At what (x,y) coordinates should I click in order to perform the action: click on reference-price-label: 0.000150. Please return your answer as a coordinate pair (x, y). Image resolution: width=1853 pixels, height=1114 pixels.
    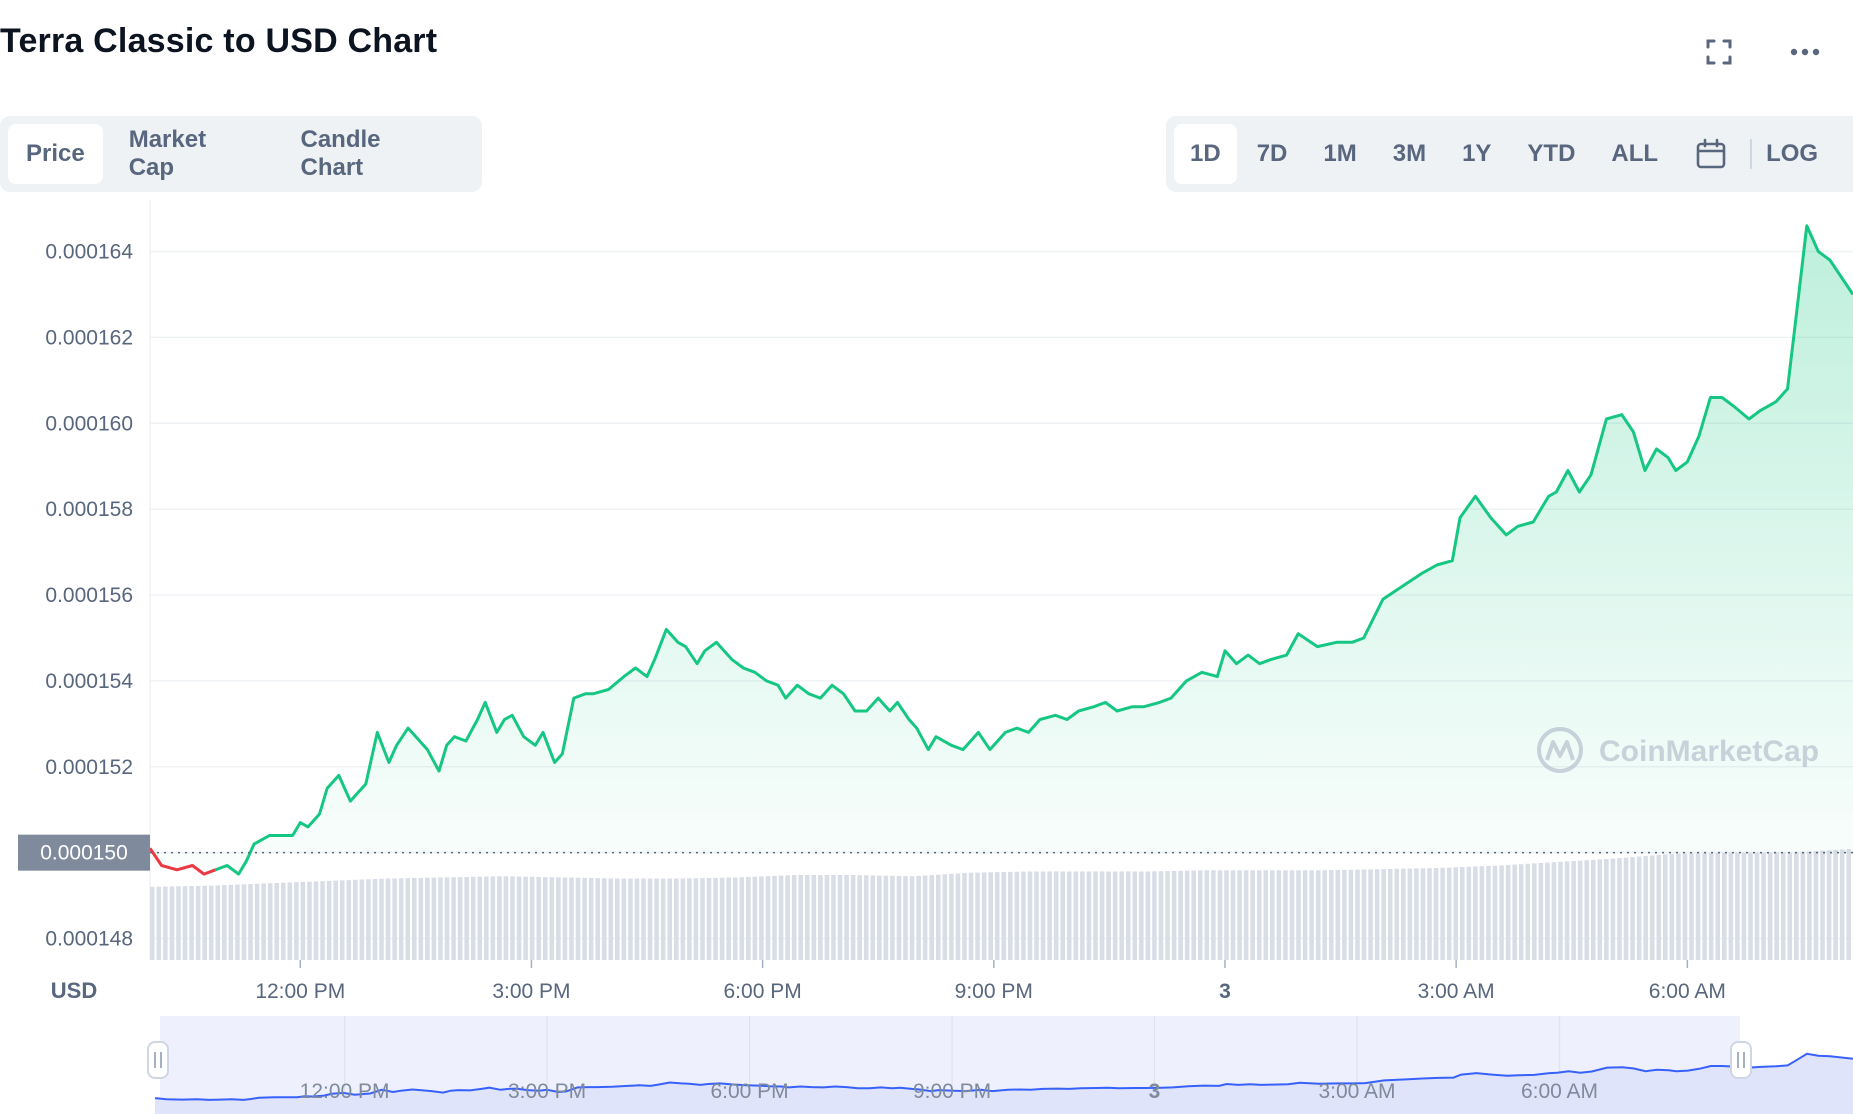
    Looking at the image, I should click on (84, 853).